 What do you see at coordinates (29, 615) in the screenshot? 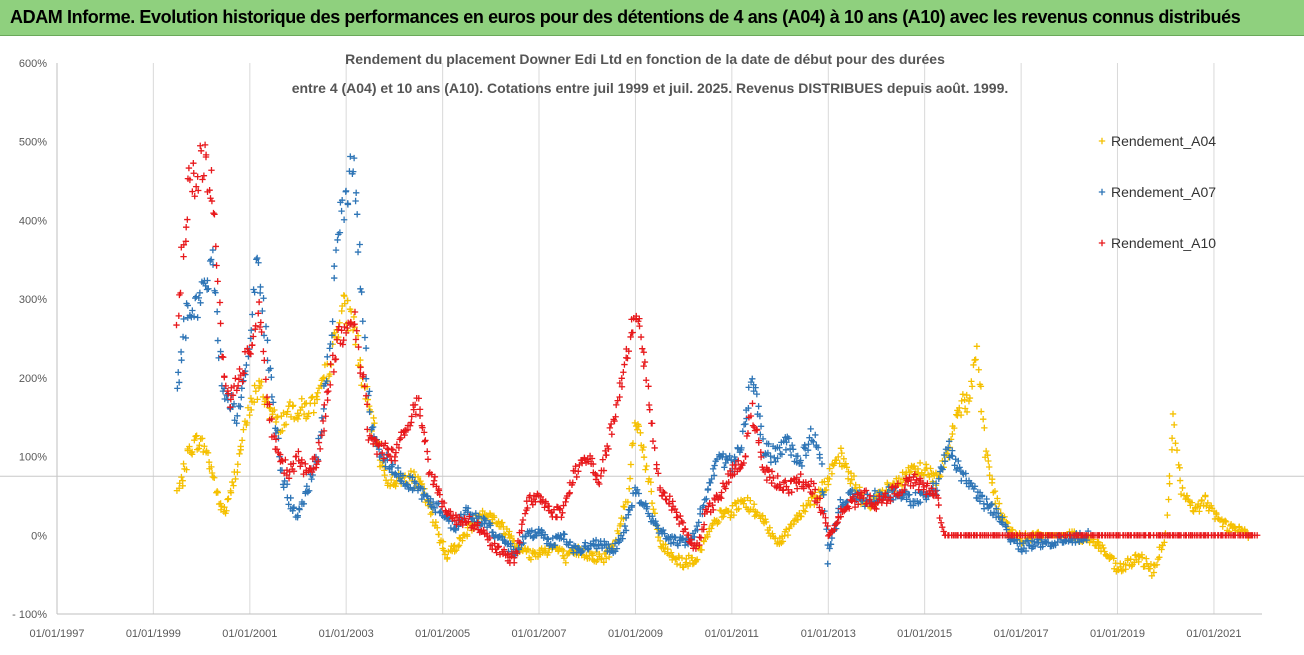
I see `y-tick-label: - 100%` at bounding box center [29, 615].